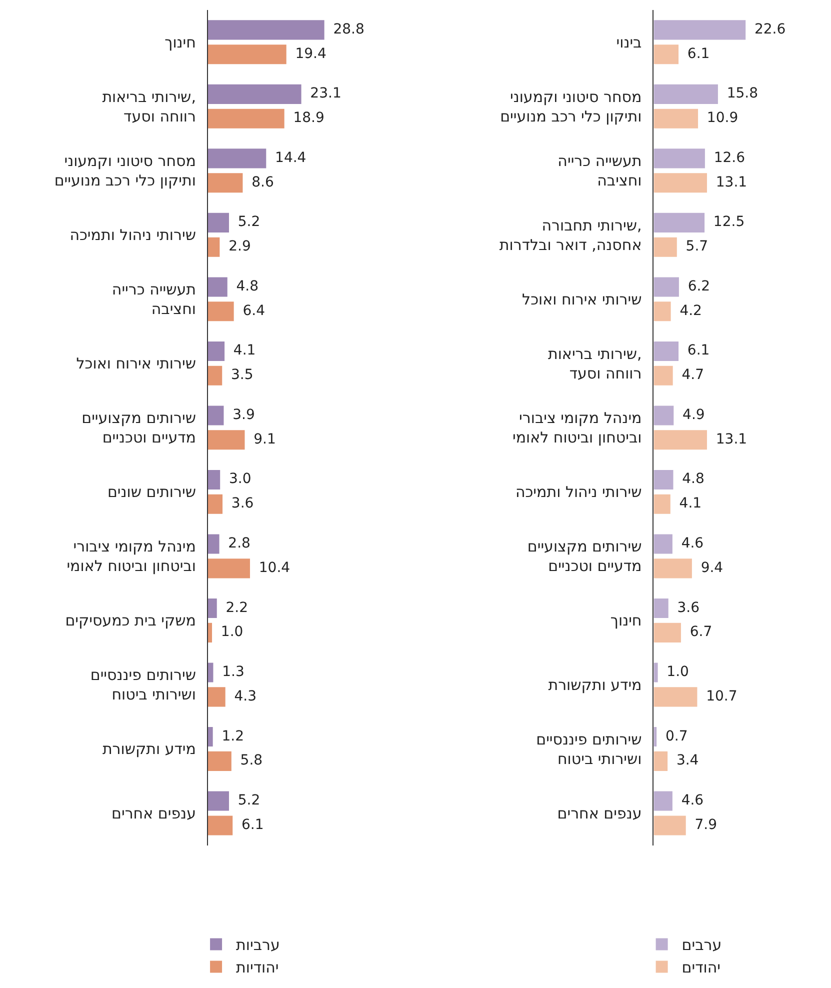  I want to click on data-label: 12.5, so click(724, 222).